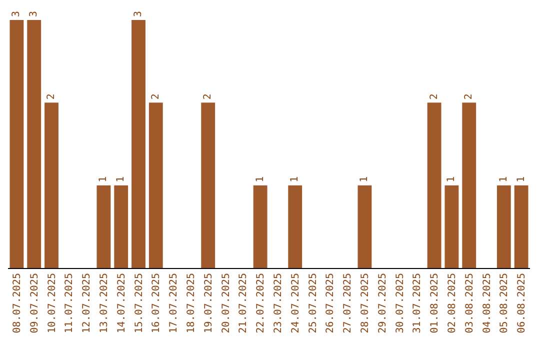 This screenshot has width=540, height=340. Describe the element at coordinates (208, 303) in the screenshot. I see `x-tick-label: 19.07.2025` at that location.